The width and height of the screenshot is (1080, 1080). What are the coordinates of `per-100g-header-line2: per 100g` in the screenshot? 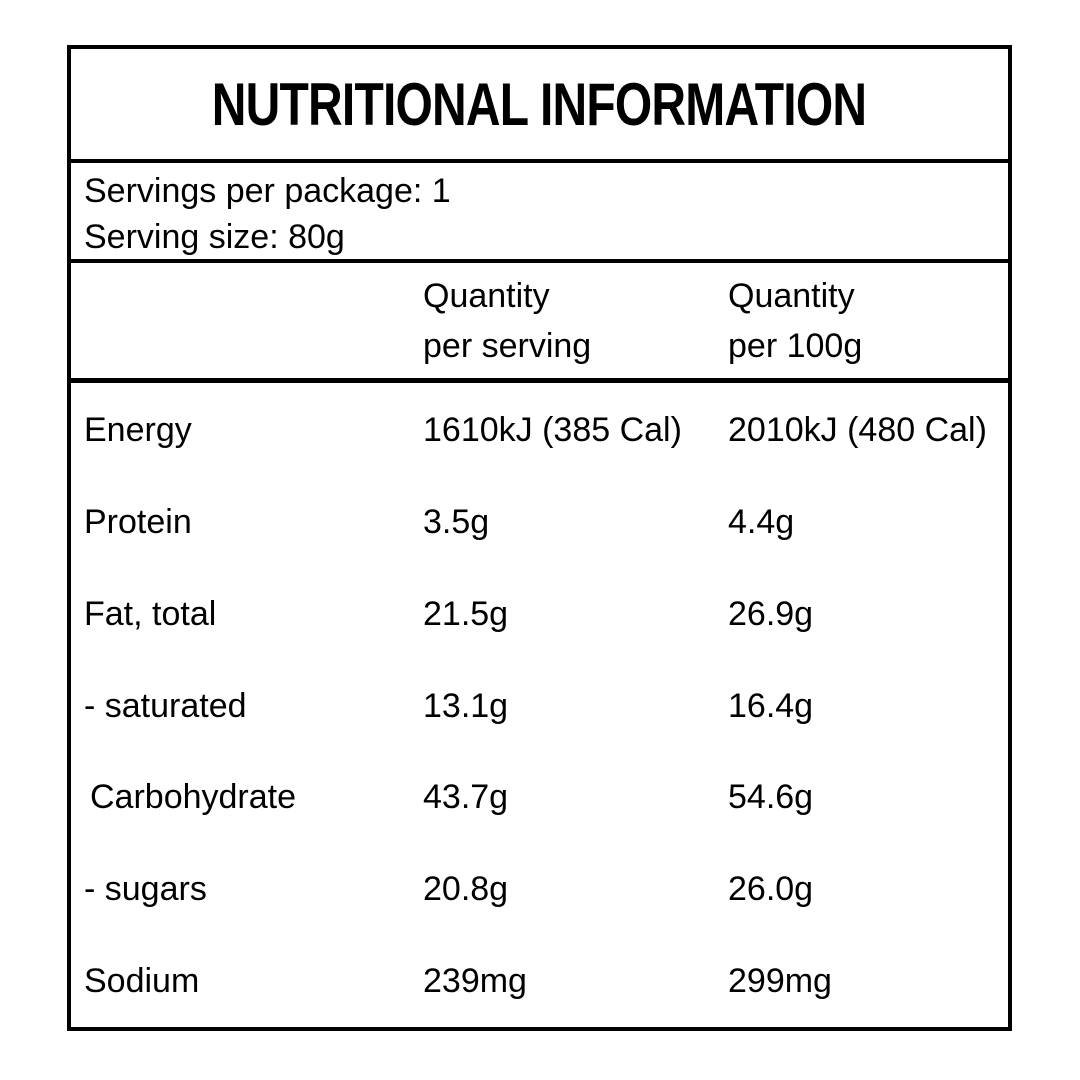 It's located at (795, 345).